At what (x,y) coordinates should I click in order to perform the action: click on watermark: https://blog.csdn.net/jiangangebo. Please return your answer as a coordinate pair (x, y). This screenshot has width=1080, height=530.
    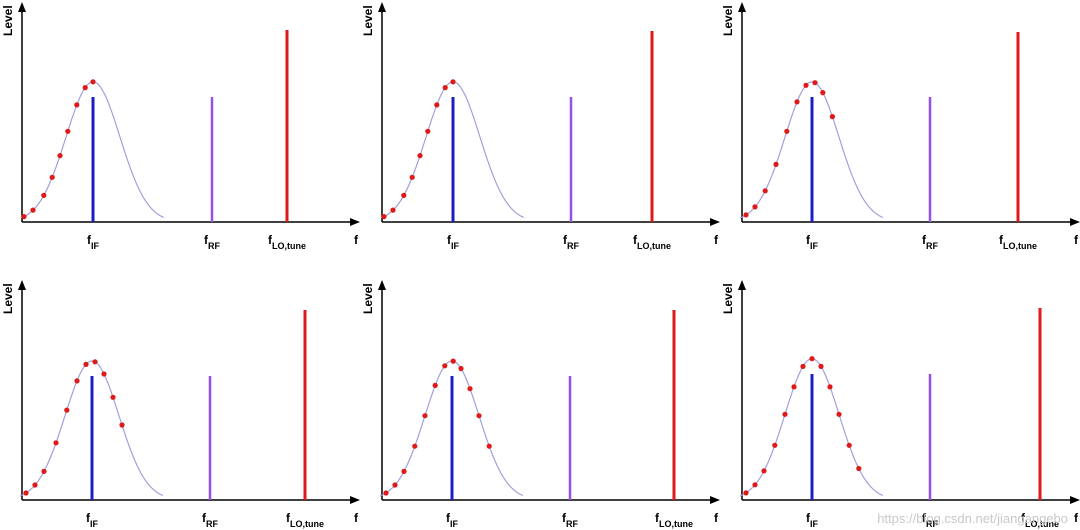
    Looking at the image, I should click on (972, 518).